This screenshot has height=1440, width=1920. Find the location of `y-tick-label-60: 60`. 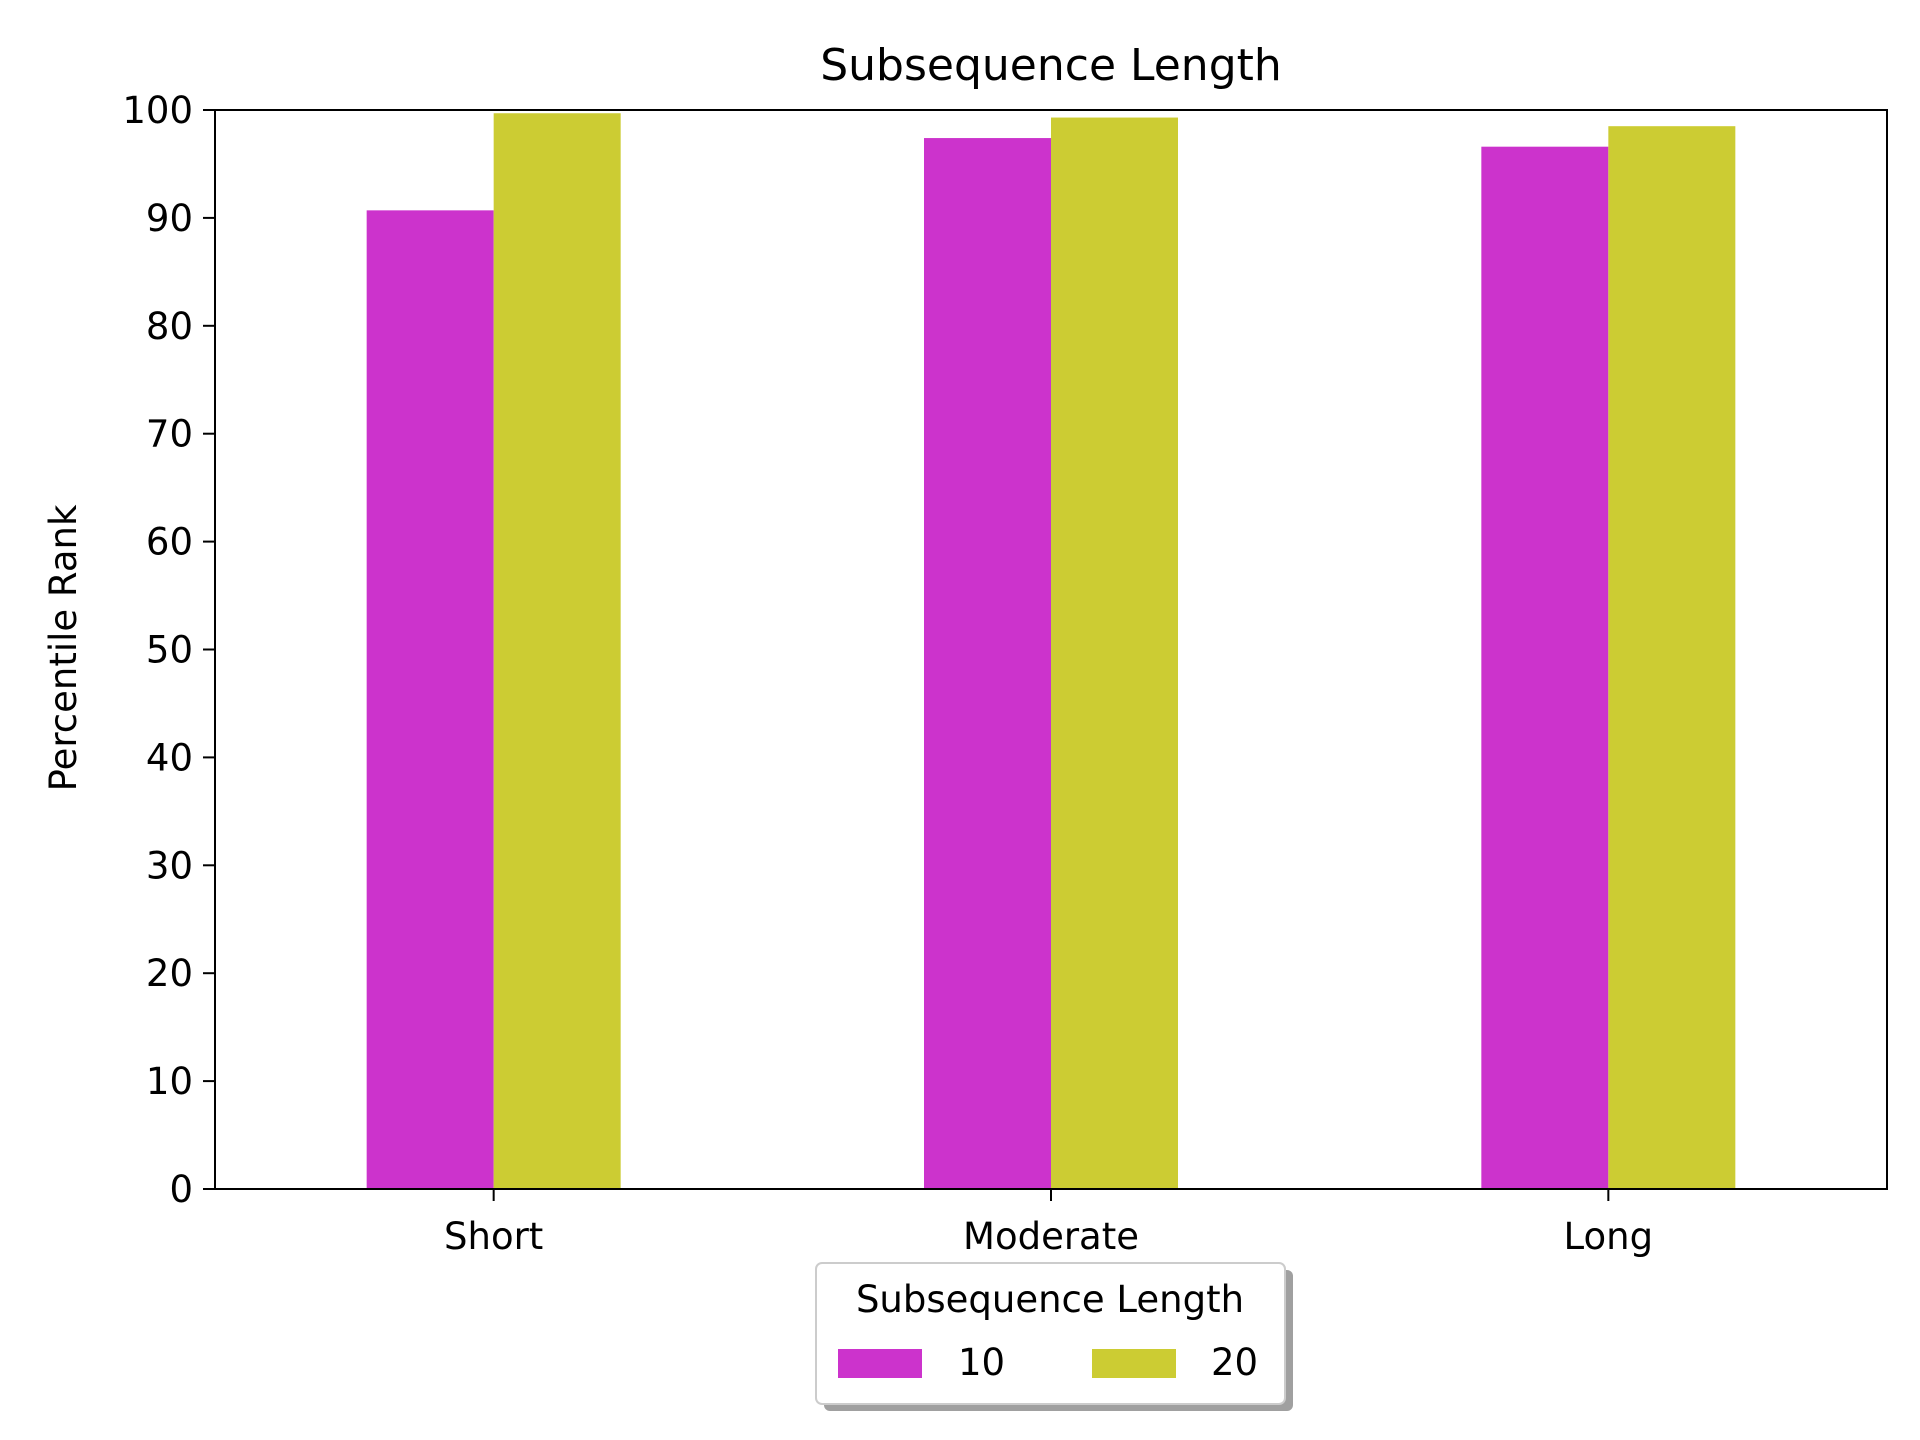

y-tick-label-60: 60 is located at coordinates (169, 542).